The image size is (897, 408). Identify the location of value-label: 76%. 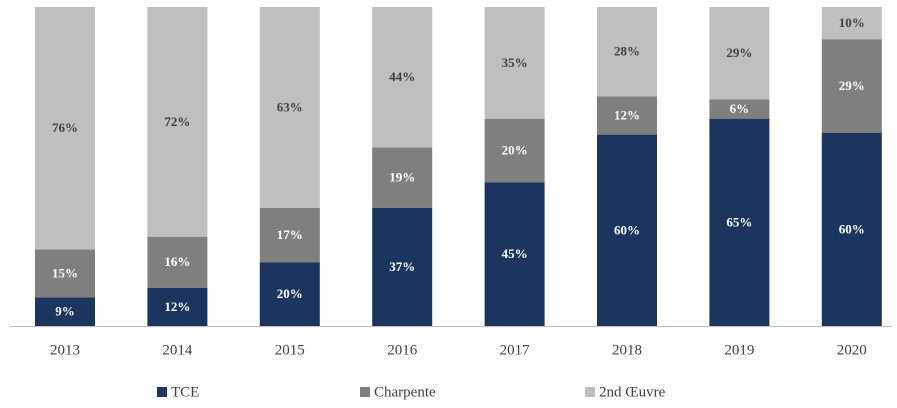
(65, 127).